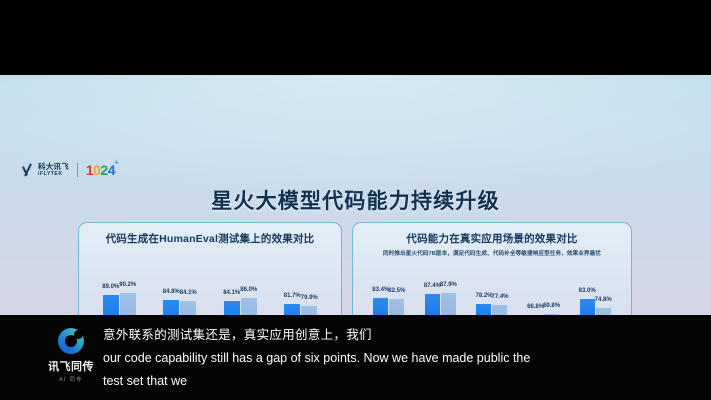 Image resolution: width=711 pixels, height=400 pixels. Describe the element at coordinates (145, 381) in the screenshot. I see `caption-line-3: test set that we` at that location.